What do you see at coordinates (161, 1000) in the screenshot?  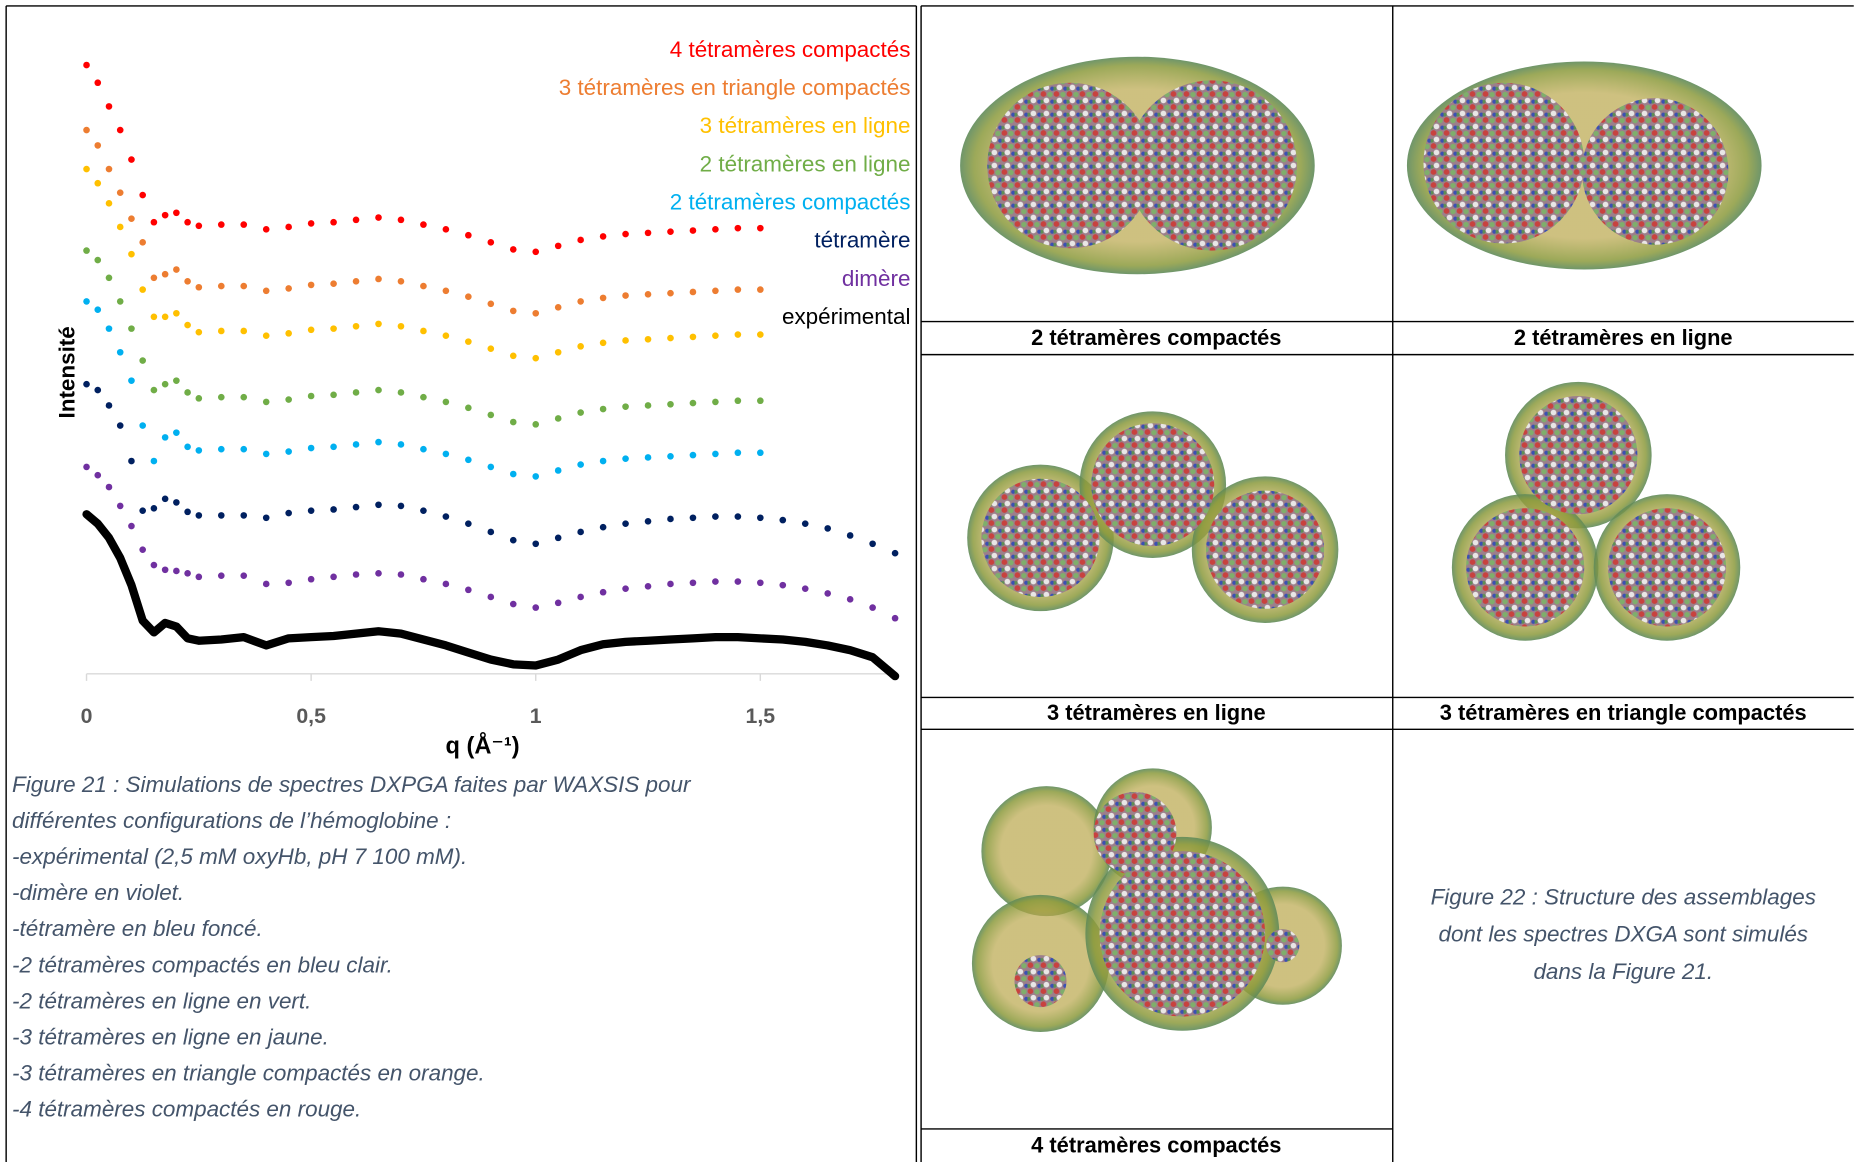 I see `caption-line: -2 tétramères en ligne en vert.` at bounding box center [161, 1000].